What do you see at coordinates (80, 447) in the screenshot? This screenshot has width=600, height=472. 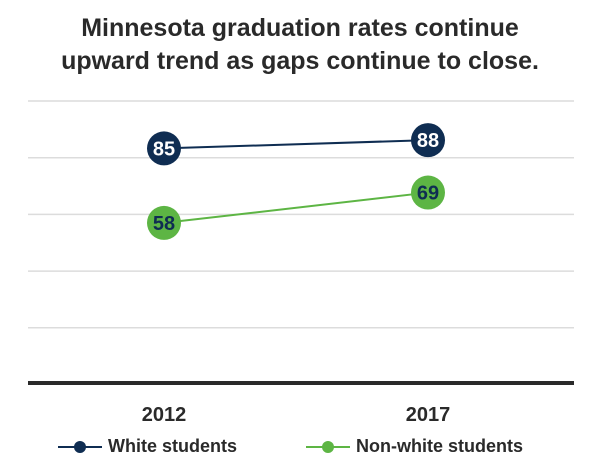 I see `legend-swatch-white` at bounding box center [80, 447].